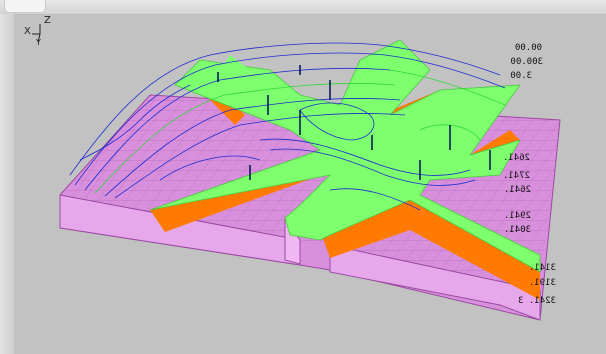  I want to click on elev-label: 300.00, so click(526, 62).